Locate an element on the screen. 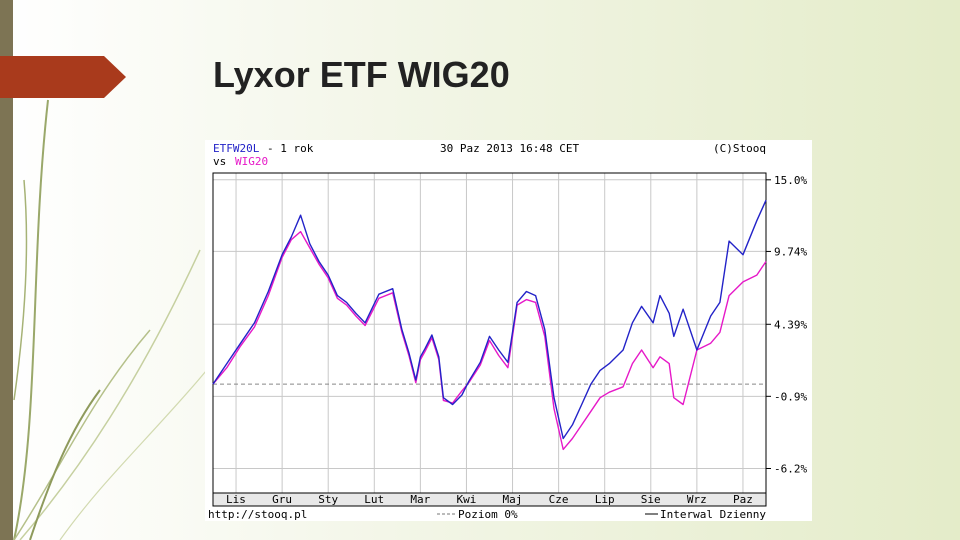 The image size is (960, 540). chart-vs-label: vs is located at coordinates (219, 161).